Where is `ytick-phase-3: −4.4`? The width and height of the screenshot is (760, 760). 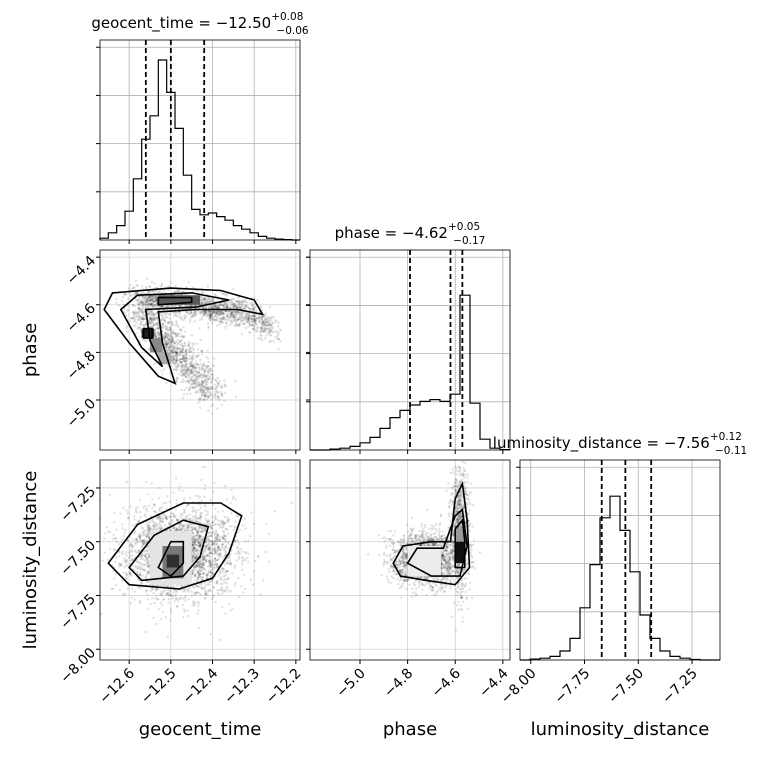
ytick-phase-3: −4.4 is located at coordinates (81, 270).